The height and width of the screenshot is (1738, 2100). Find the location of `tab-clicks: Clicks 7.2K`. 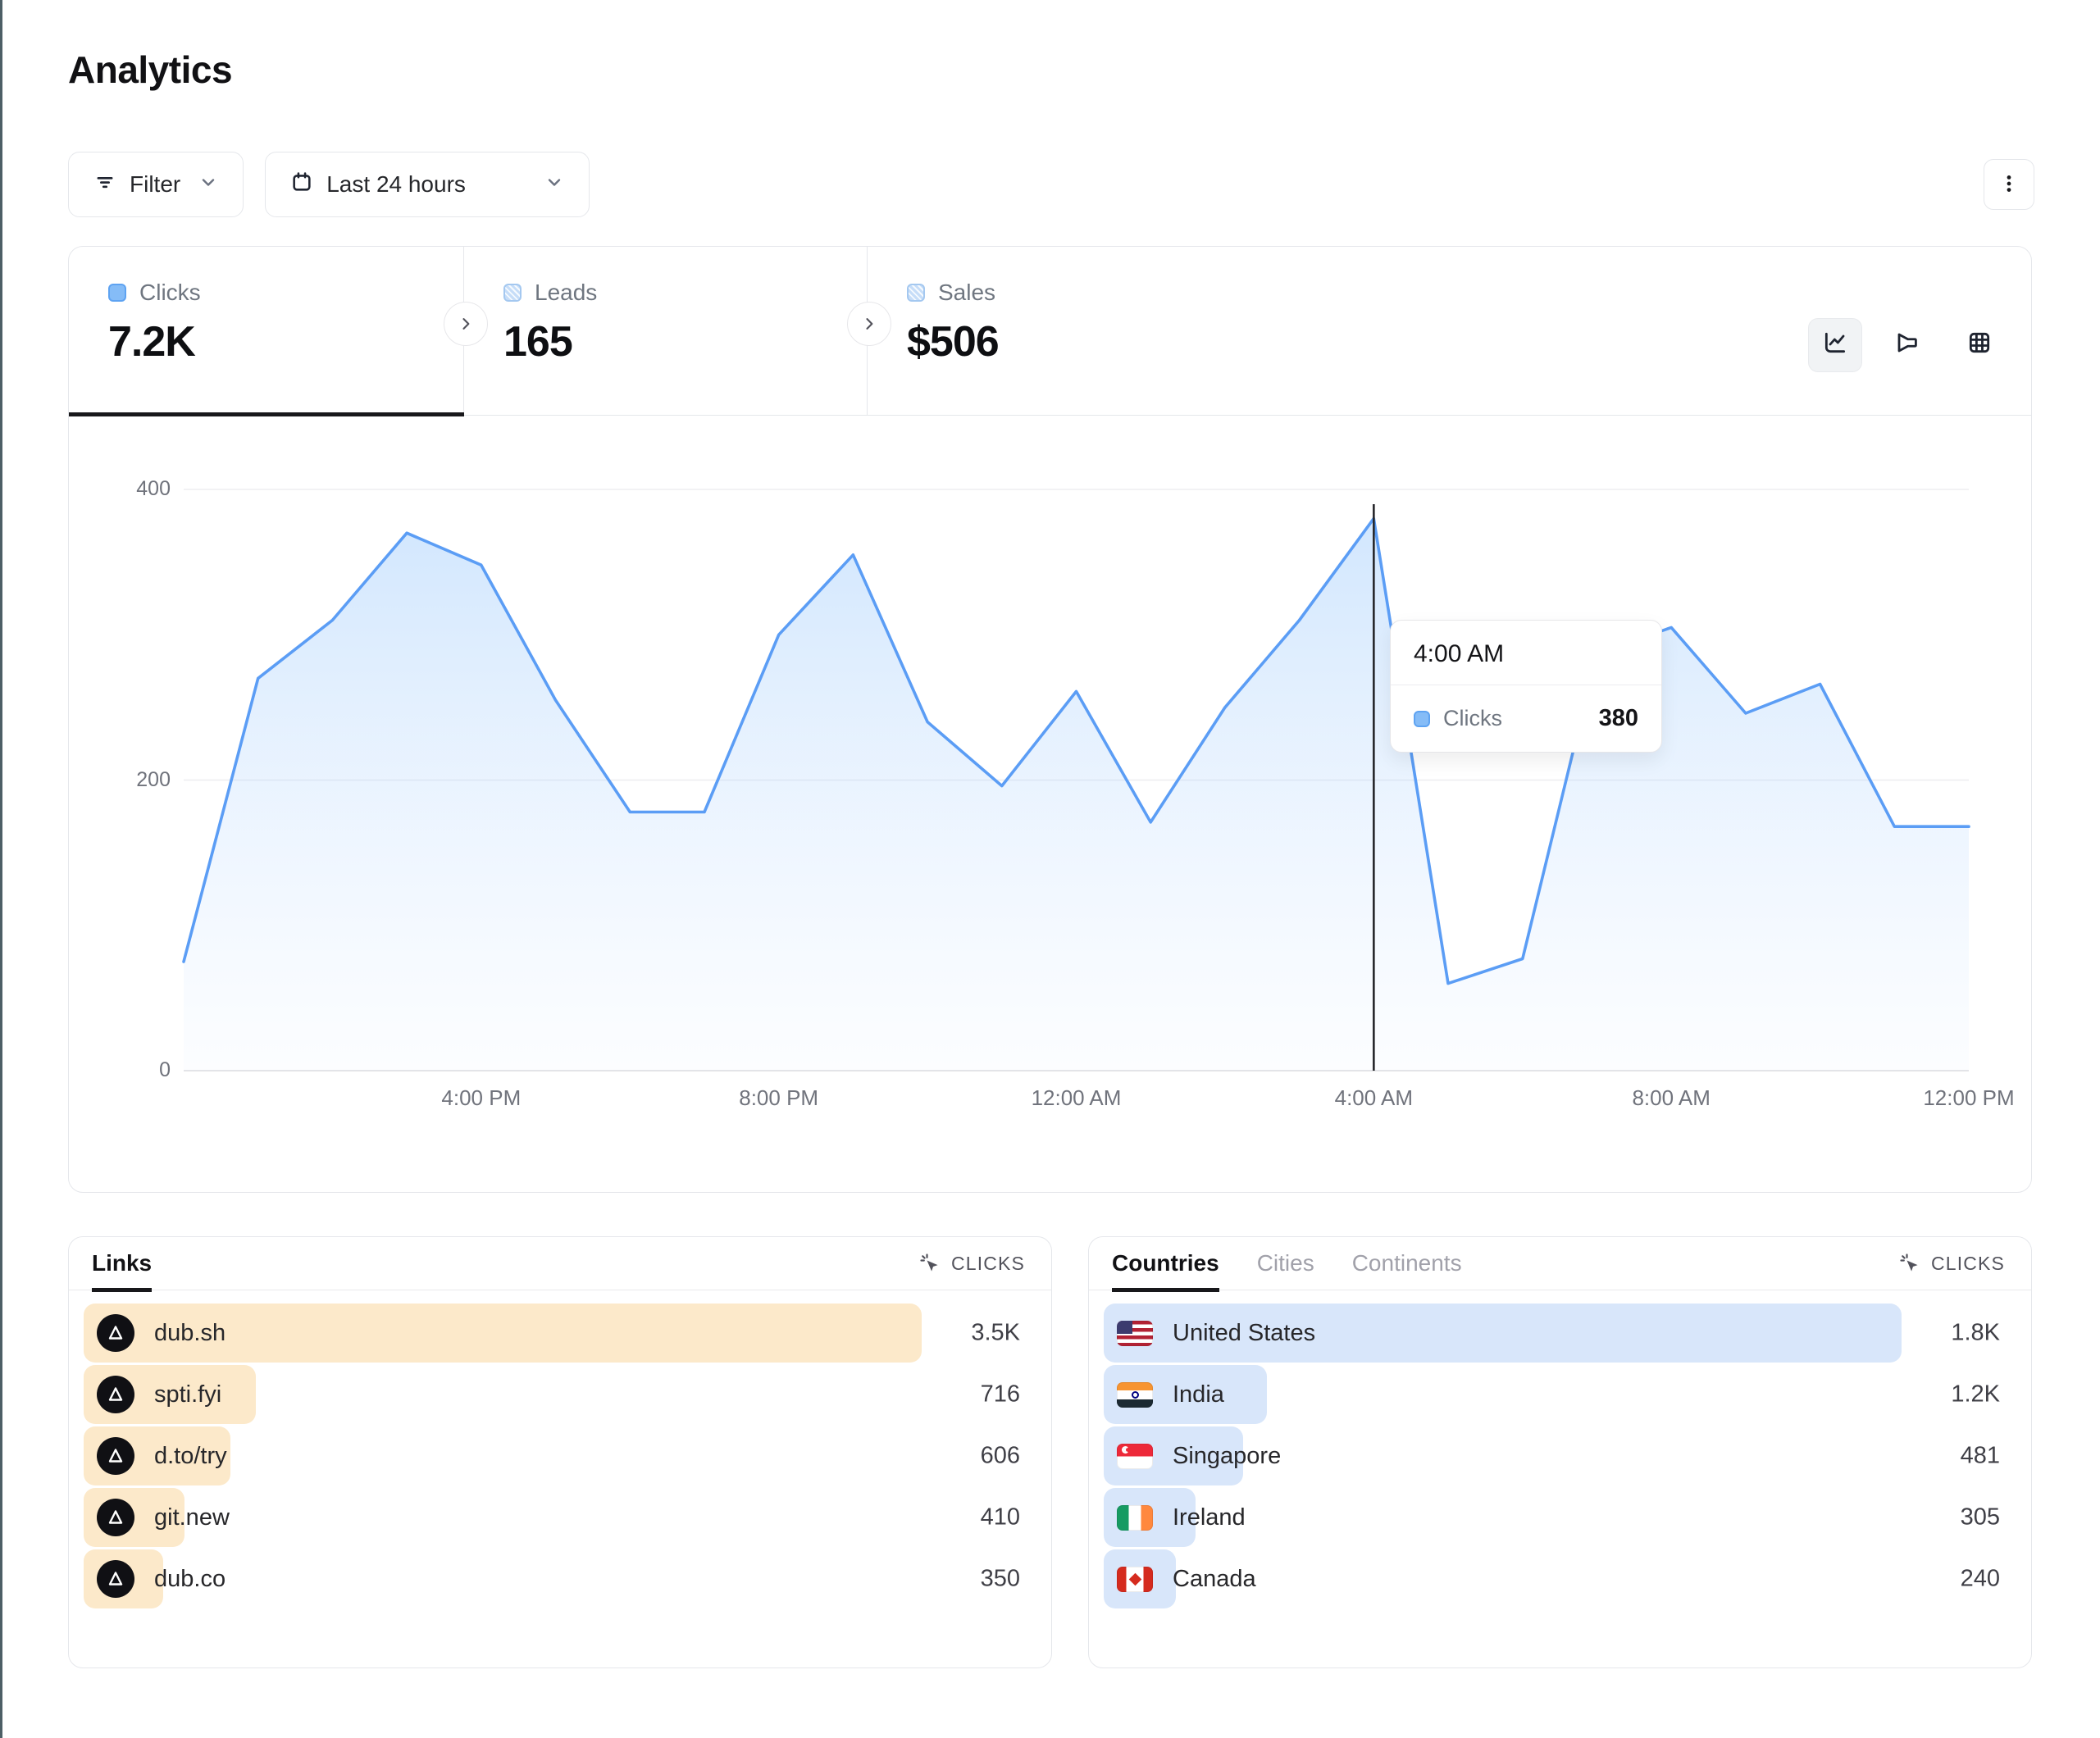

tab-clicks: Clicks 7.2K is located at coordinates (266, 331).